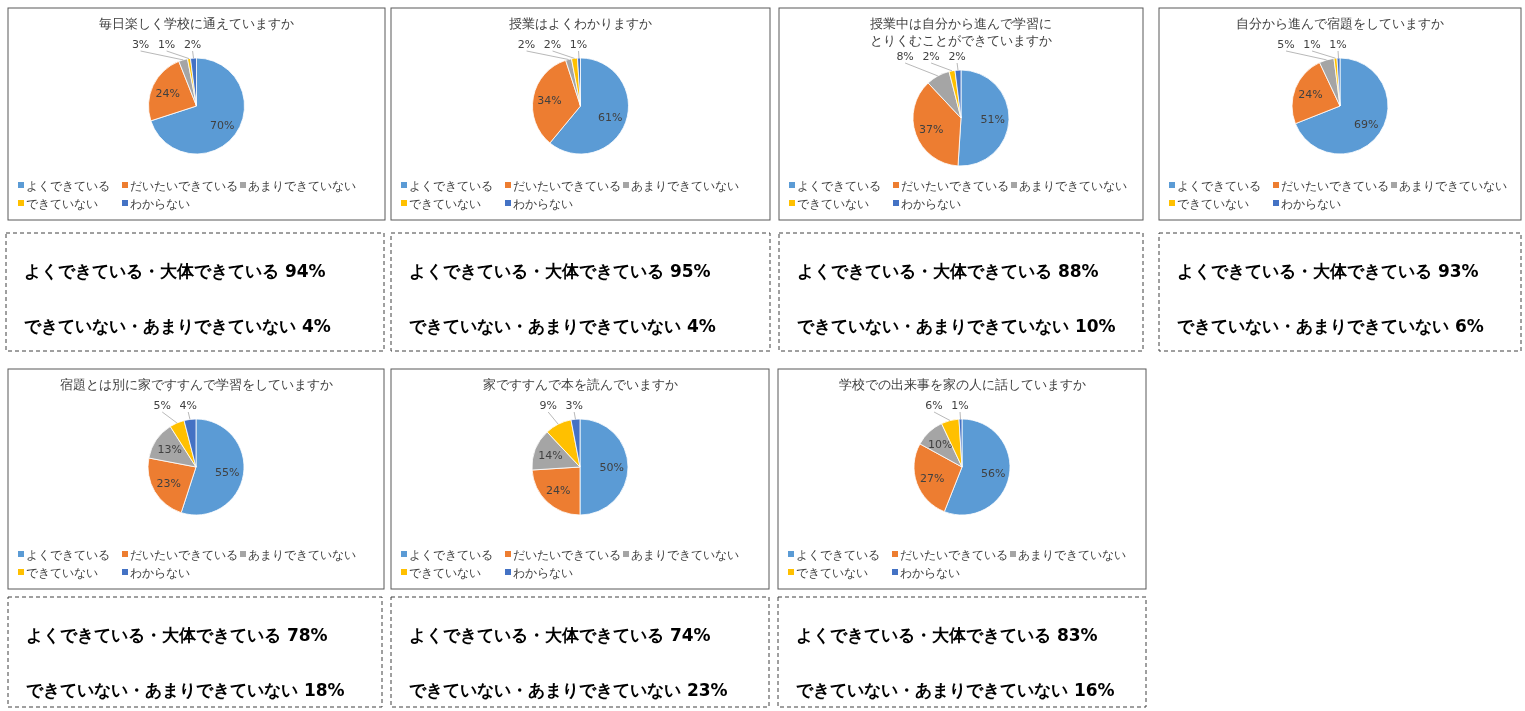 This screenshot has height=711, width=1525. What do you see at coordinates (948, 271) in the screenshot?
I see `text: よくできている・大体できている 88%` at bounding box center [948, 271].